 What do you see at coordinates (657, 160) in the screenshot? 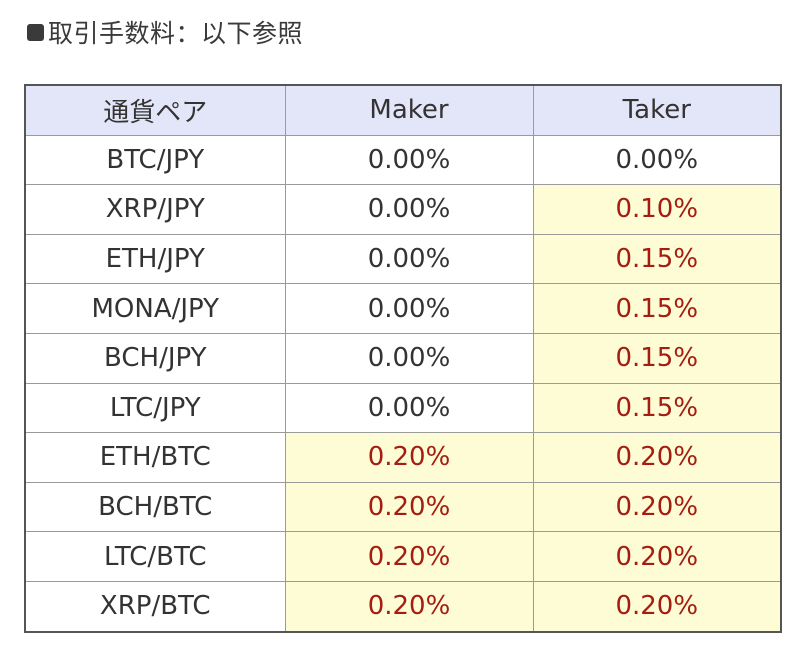
I see `taker-fee-cell: 0.00%` at bounding box center [657, 160].